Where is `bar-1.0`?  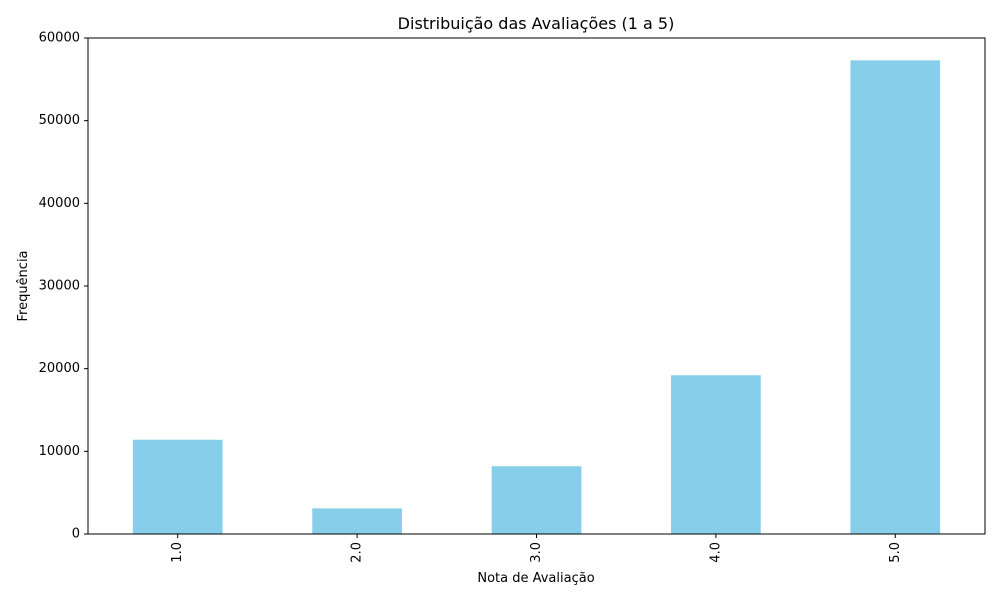
bar-1.0 is located at coordinates (177, 486).